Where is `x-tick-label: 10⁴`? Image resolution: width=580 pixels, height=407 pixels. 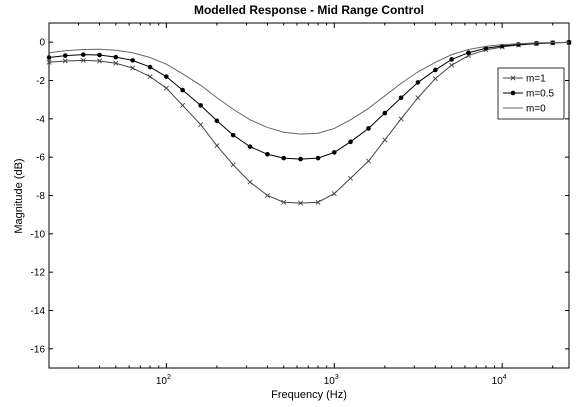 x-tick-label: 10⁴ is located at coordinates (499, 380).